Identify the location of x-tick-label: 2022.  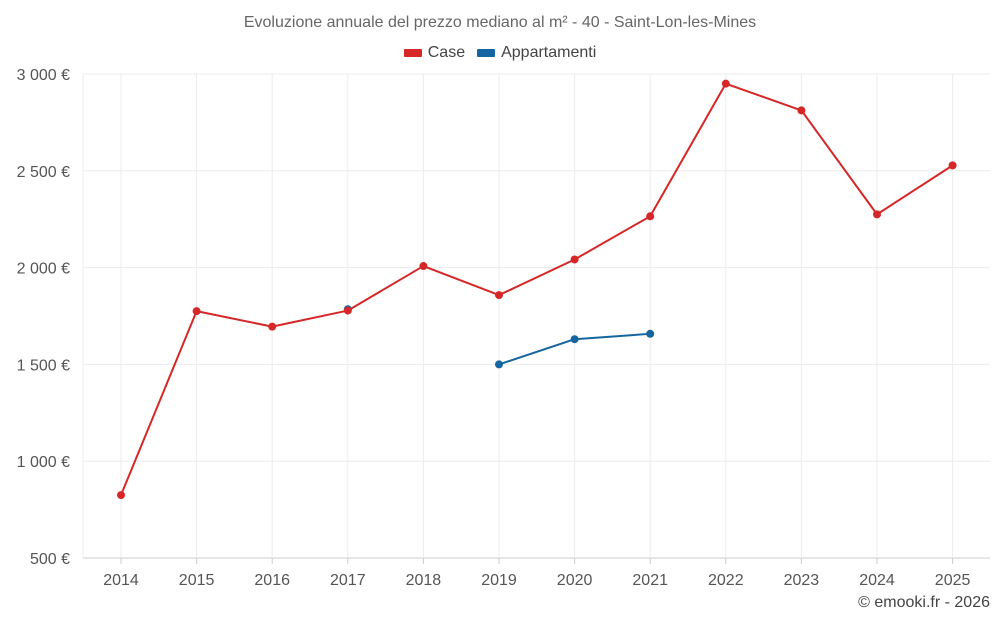
(726, 580).